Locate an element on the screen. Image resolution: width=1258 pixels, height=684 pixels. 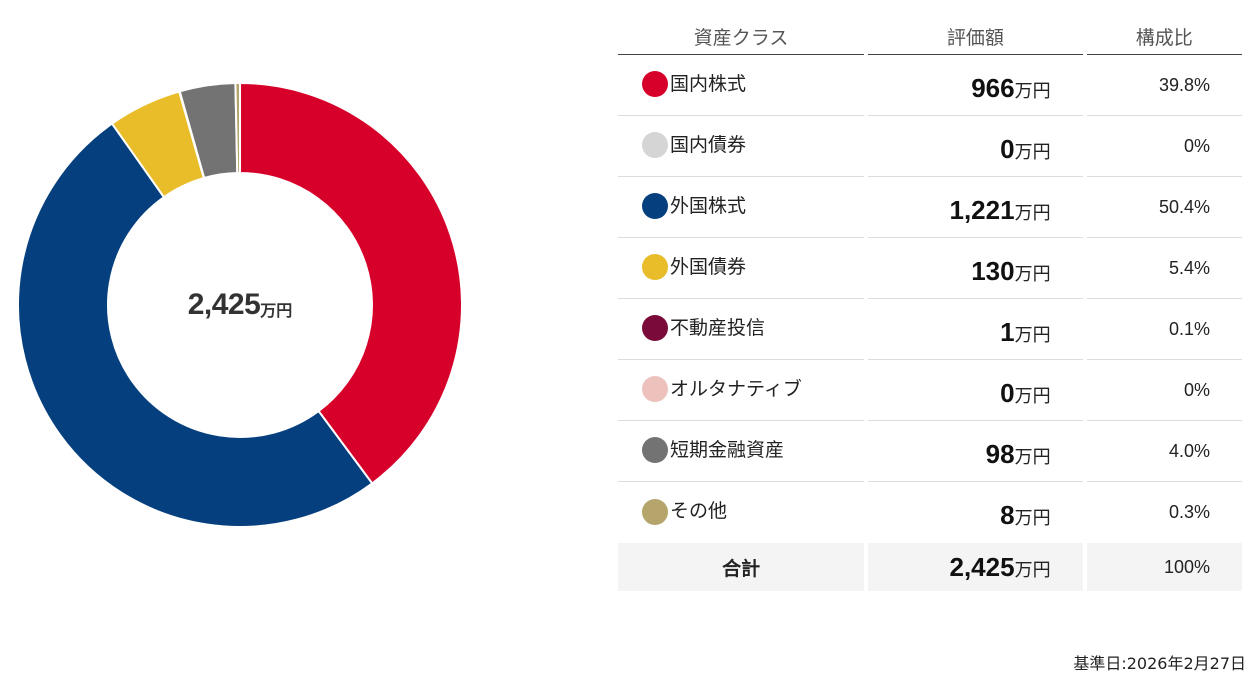
table-row: 外国株式 1,221万円 50.4% is located at coordinates (930, 207).